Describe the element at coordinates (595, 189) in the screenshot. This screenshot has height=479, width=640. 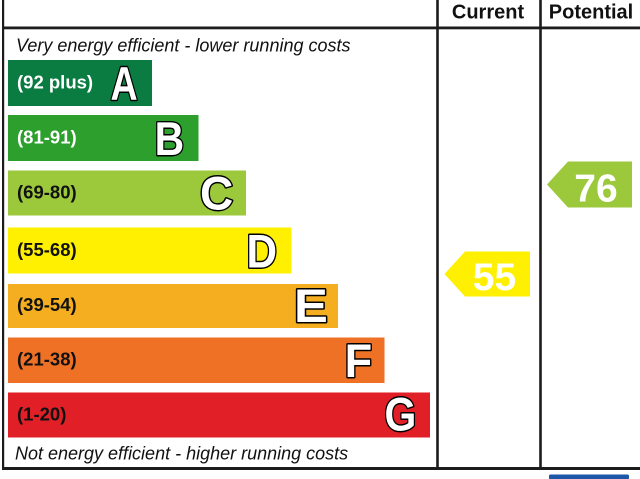
I see `svg-text: 76` at that location.